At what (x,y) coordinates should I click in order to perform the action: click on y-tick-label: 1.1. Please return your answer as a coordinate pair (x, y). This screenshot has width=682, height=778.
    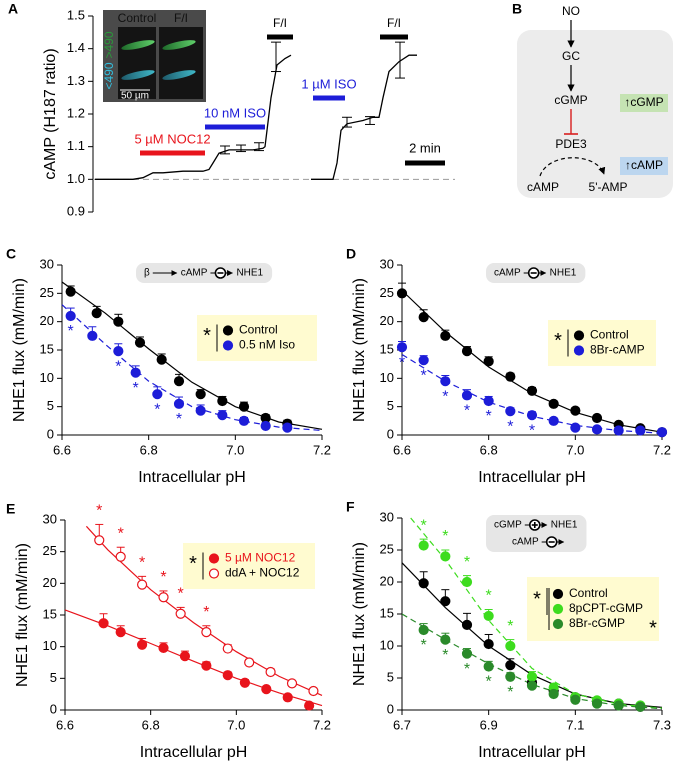
    Looking at the image, I should click on (76, 145).